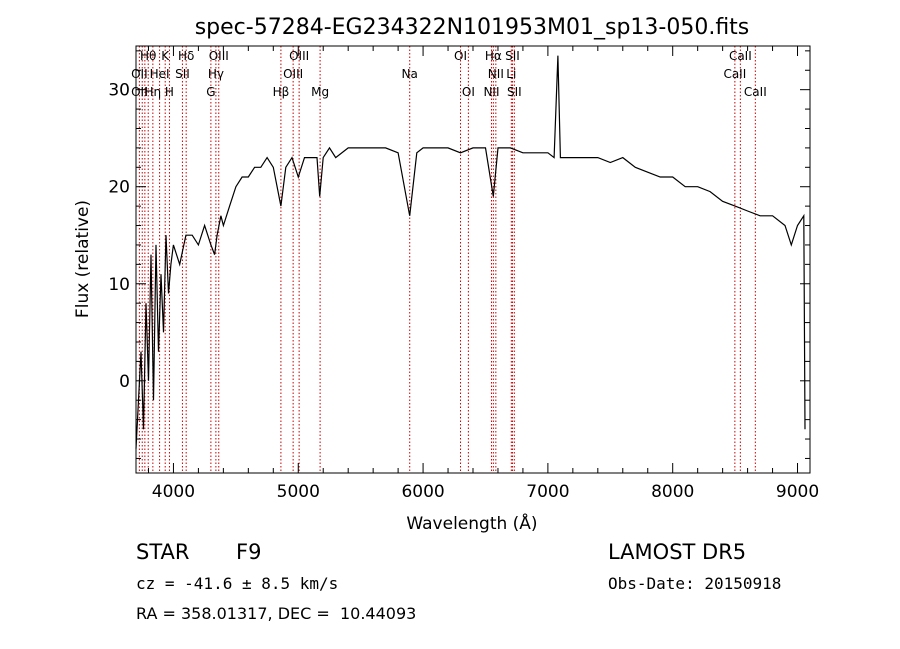  What do you see at coordinates (119, 285) in the screenshot?
I see `y-tick-label: 10` at bounding box center [119, 285].